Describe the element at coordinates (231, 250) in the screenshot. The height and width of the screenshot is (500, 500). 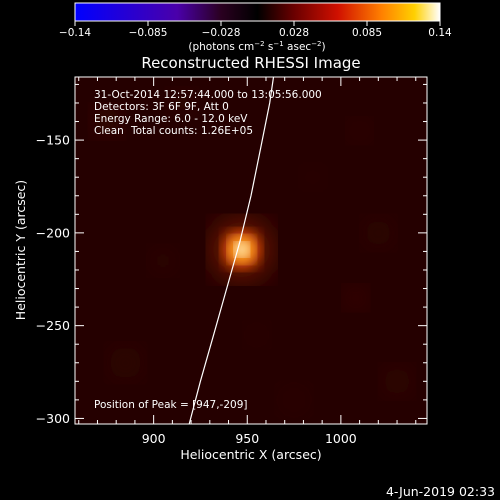
I see `solar-limb-line` at that location.